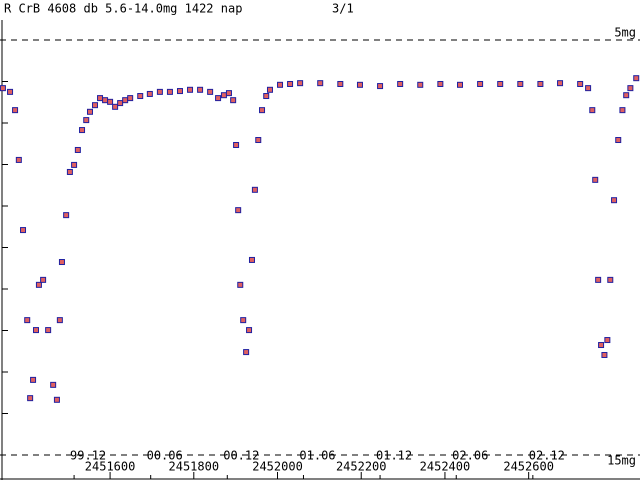 The image size is (640, 480). I want to click on date-tick-label: 00.12, so click(241, 456).